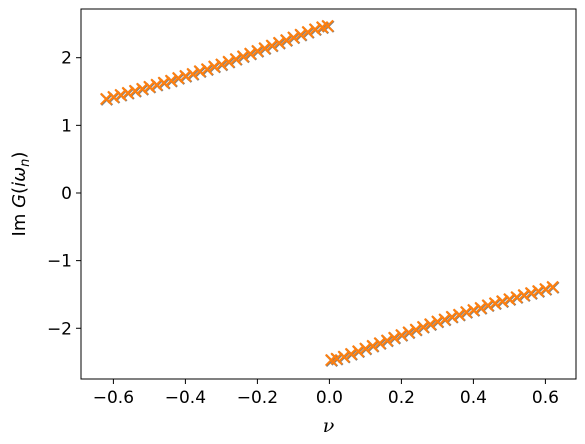 The width and height of the screenshot is (585, 444). Describe the element at coordinates (19, 155) in the screenshot. I see `y-label-close: )` at that location.